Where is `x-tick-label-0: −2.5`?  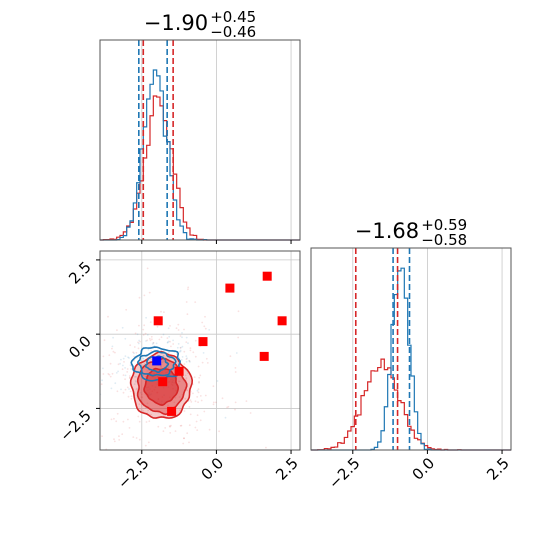
x-tick-label-0: −2.5 is located at coordinates (344, 473).